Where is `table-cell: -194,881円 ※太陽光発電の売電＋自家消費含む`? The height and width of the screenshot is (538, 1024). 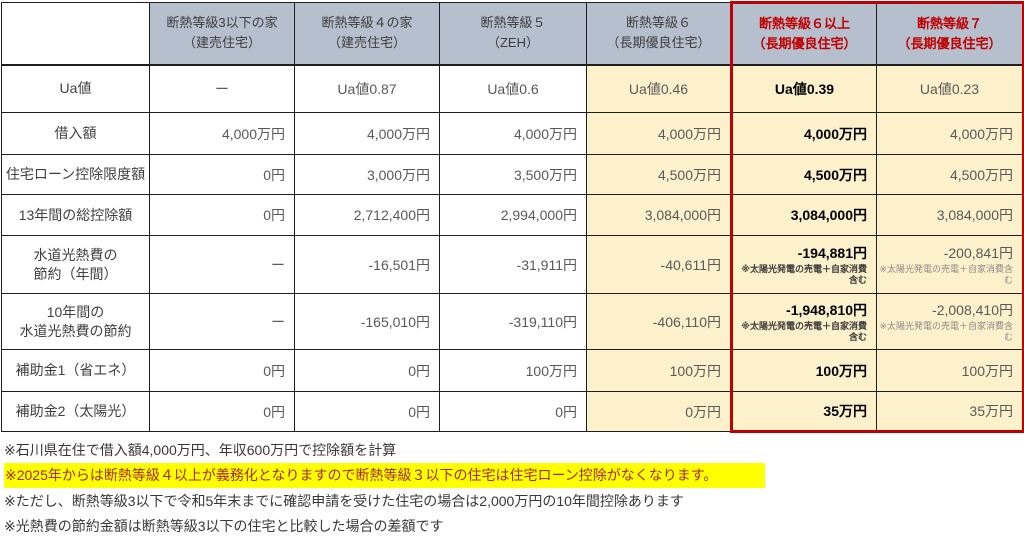
table-cell: -194,881円 ※太陽光発電の売電＋自家消費含む is located at coordinates (803, 264).